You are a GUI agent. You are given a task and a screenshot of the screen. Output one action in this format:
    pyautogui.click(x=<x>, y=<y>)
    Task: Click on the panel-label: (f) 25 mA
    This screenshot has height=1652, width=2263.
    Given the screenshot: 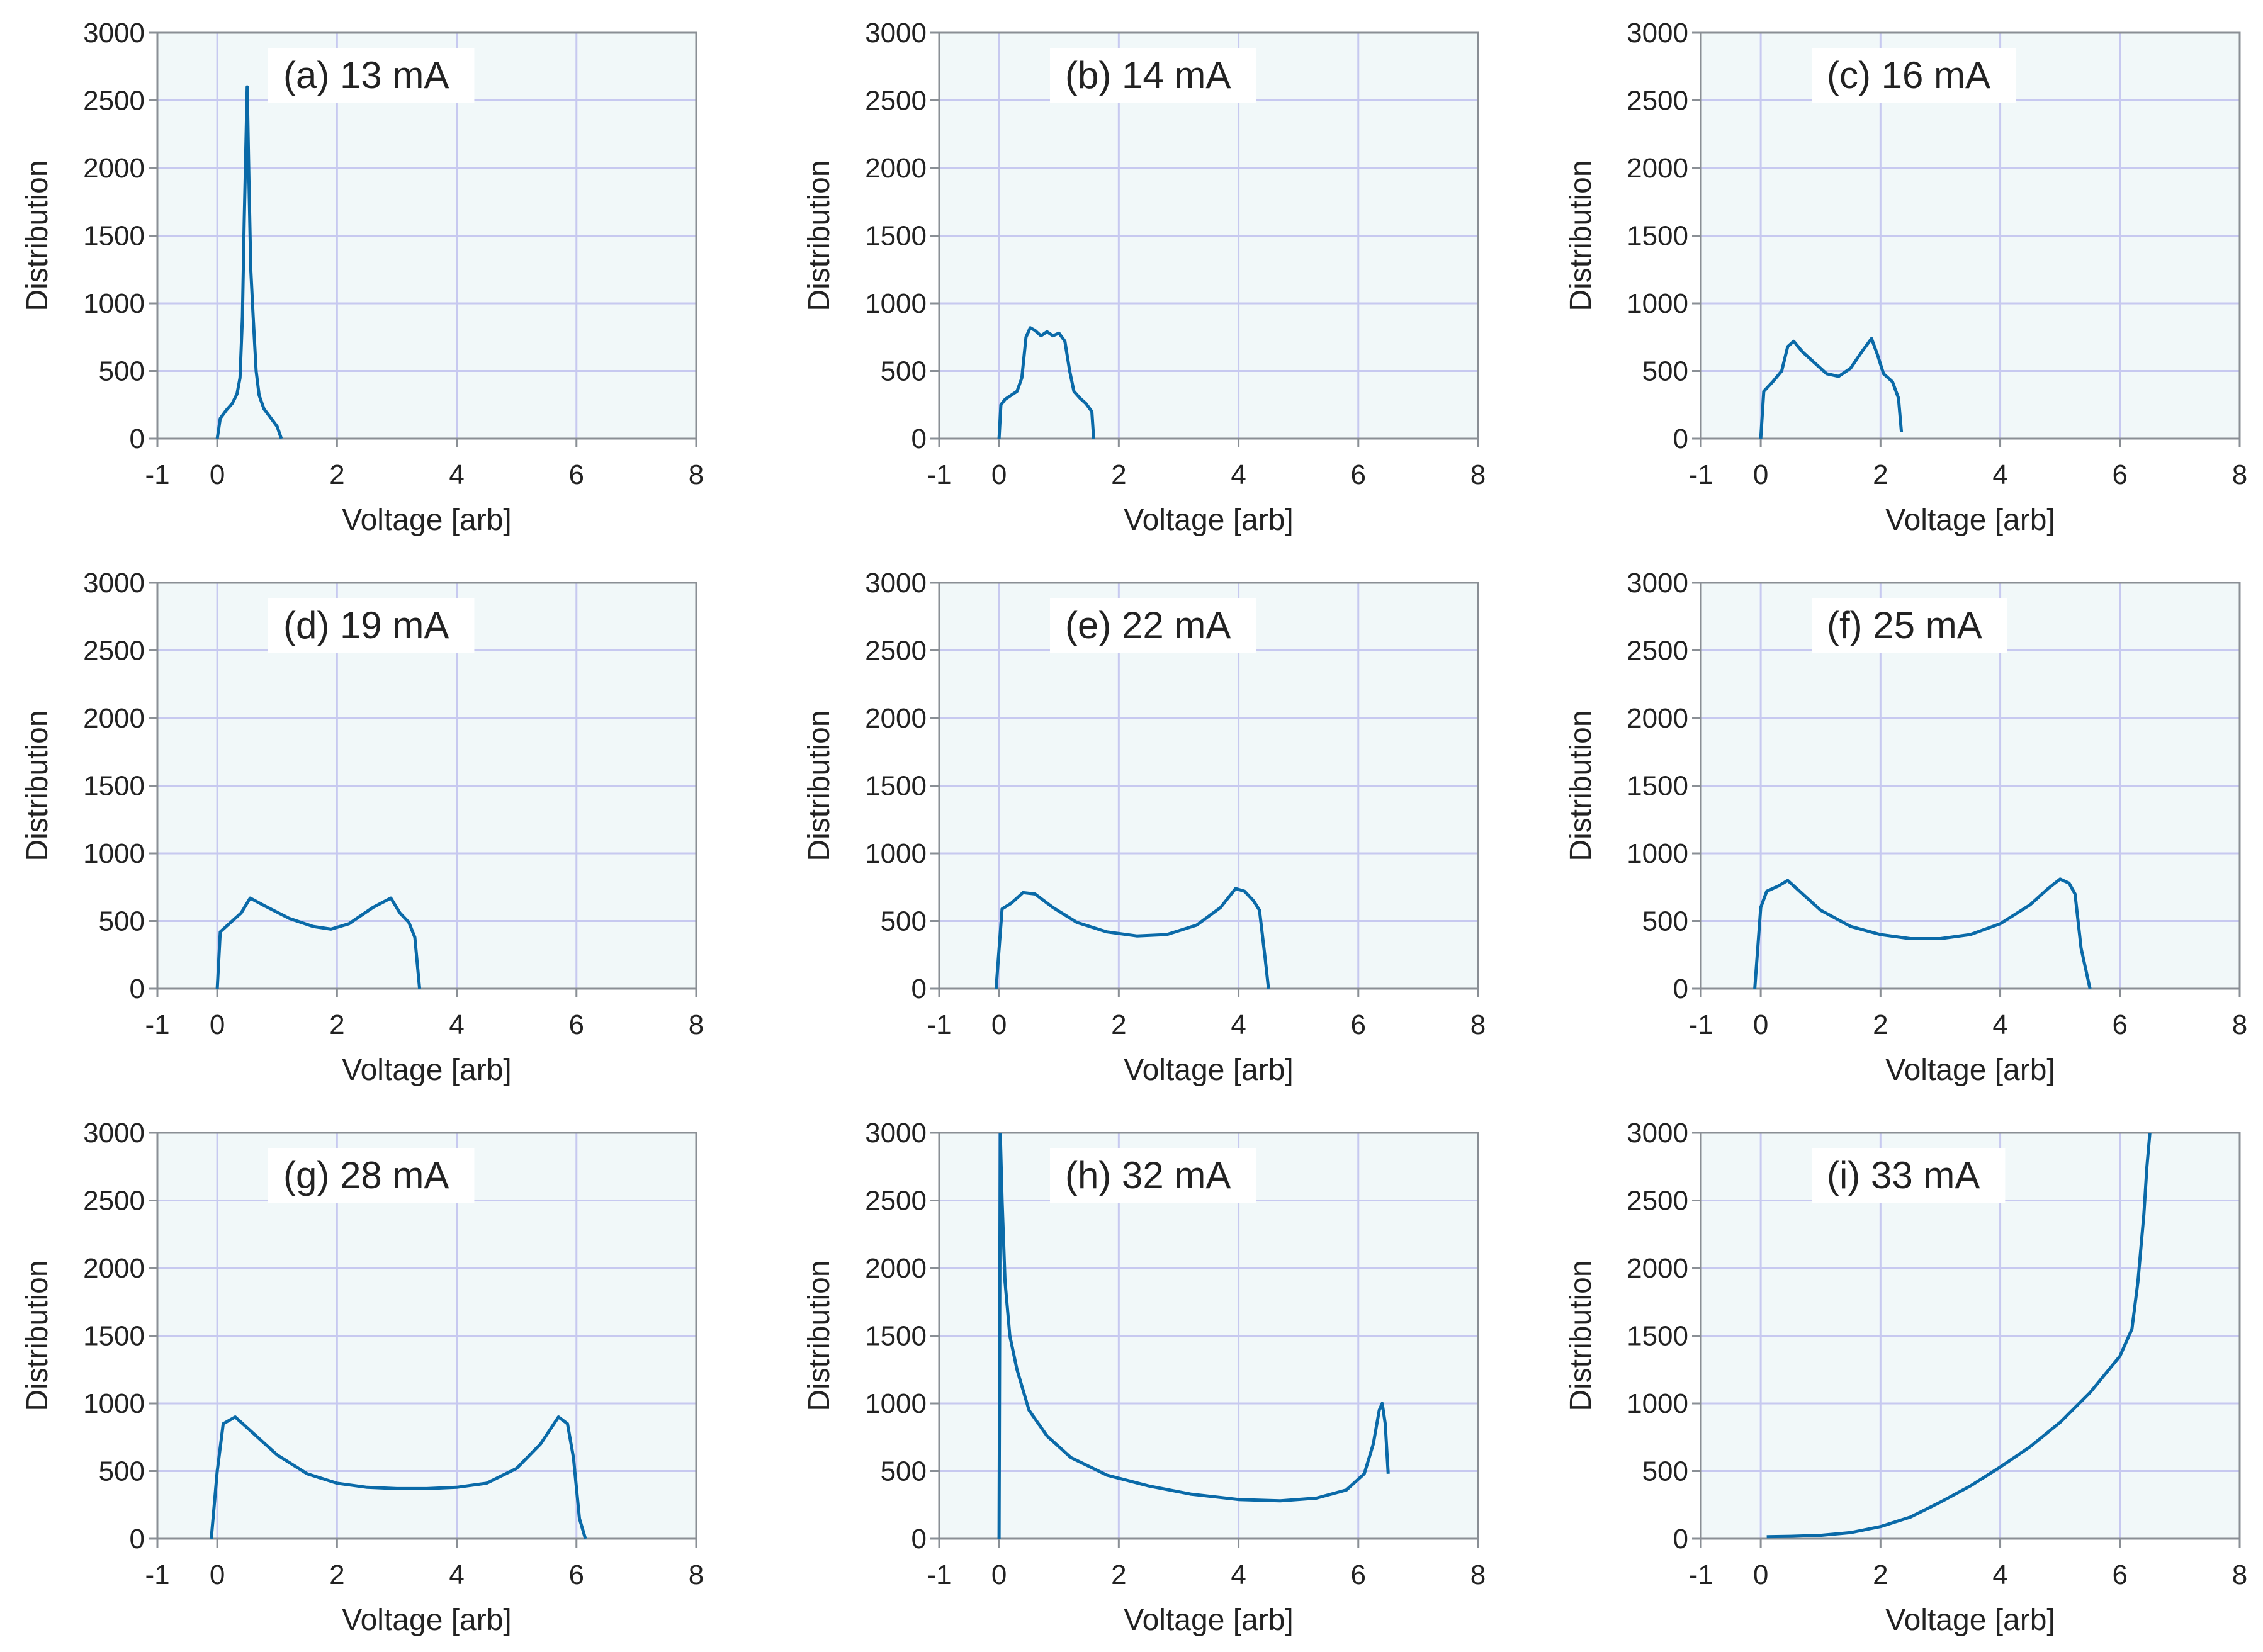 What is the action you would take?
    pyautogui.click(x=1904, y=625)
    